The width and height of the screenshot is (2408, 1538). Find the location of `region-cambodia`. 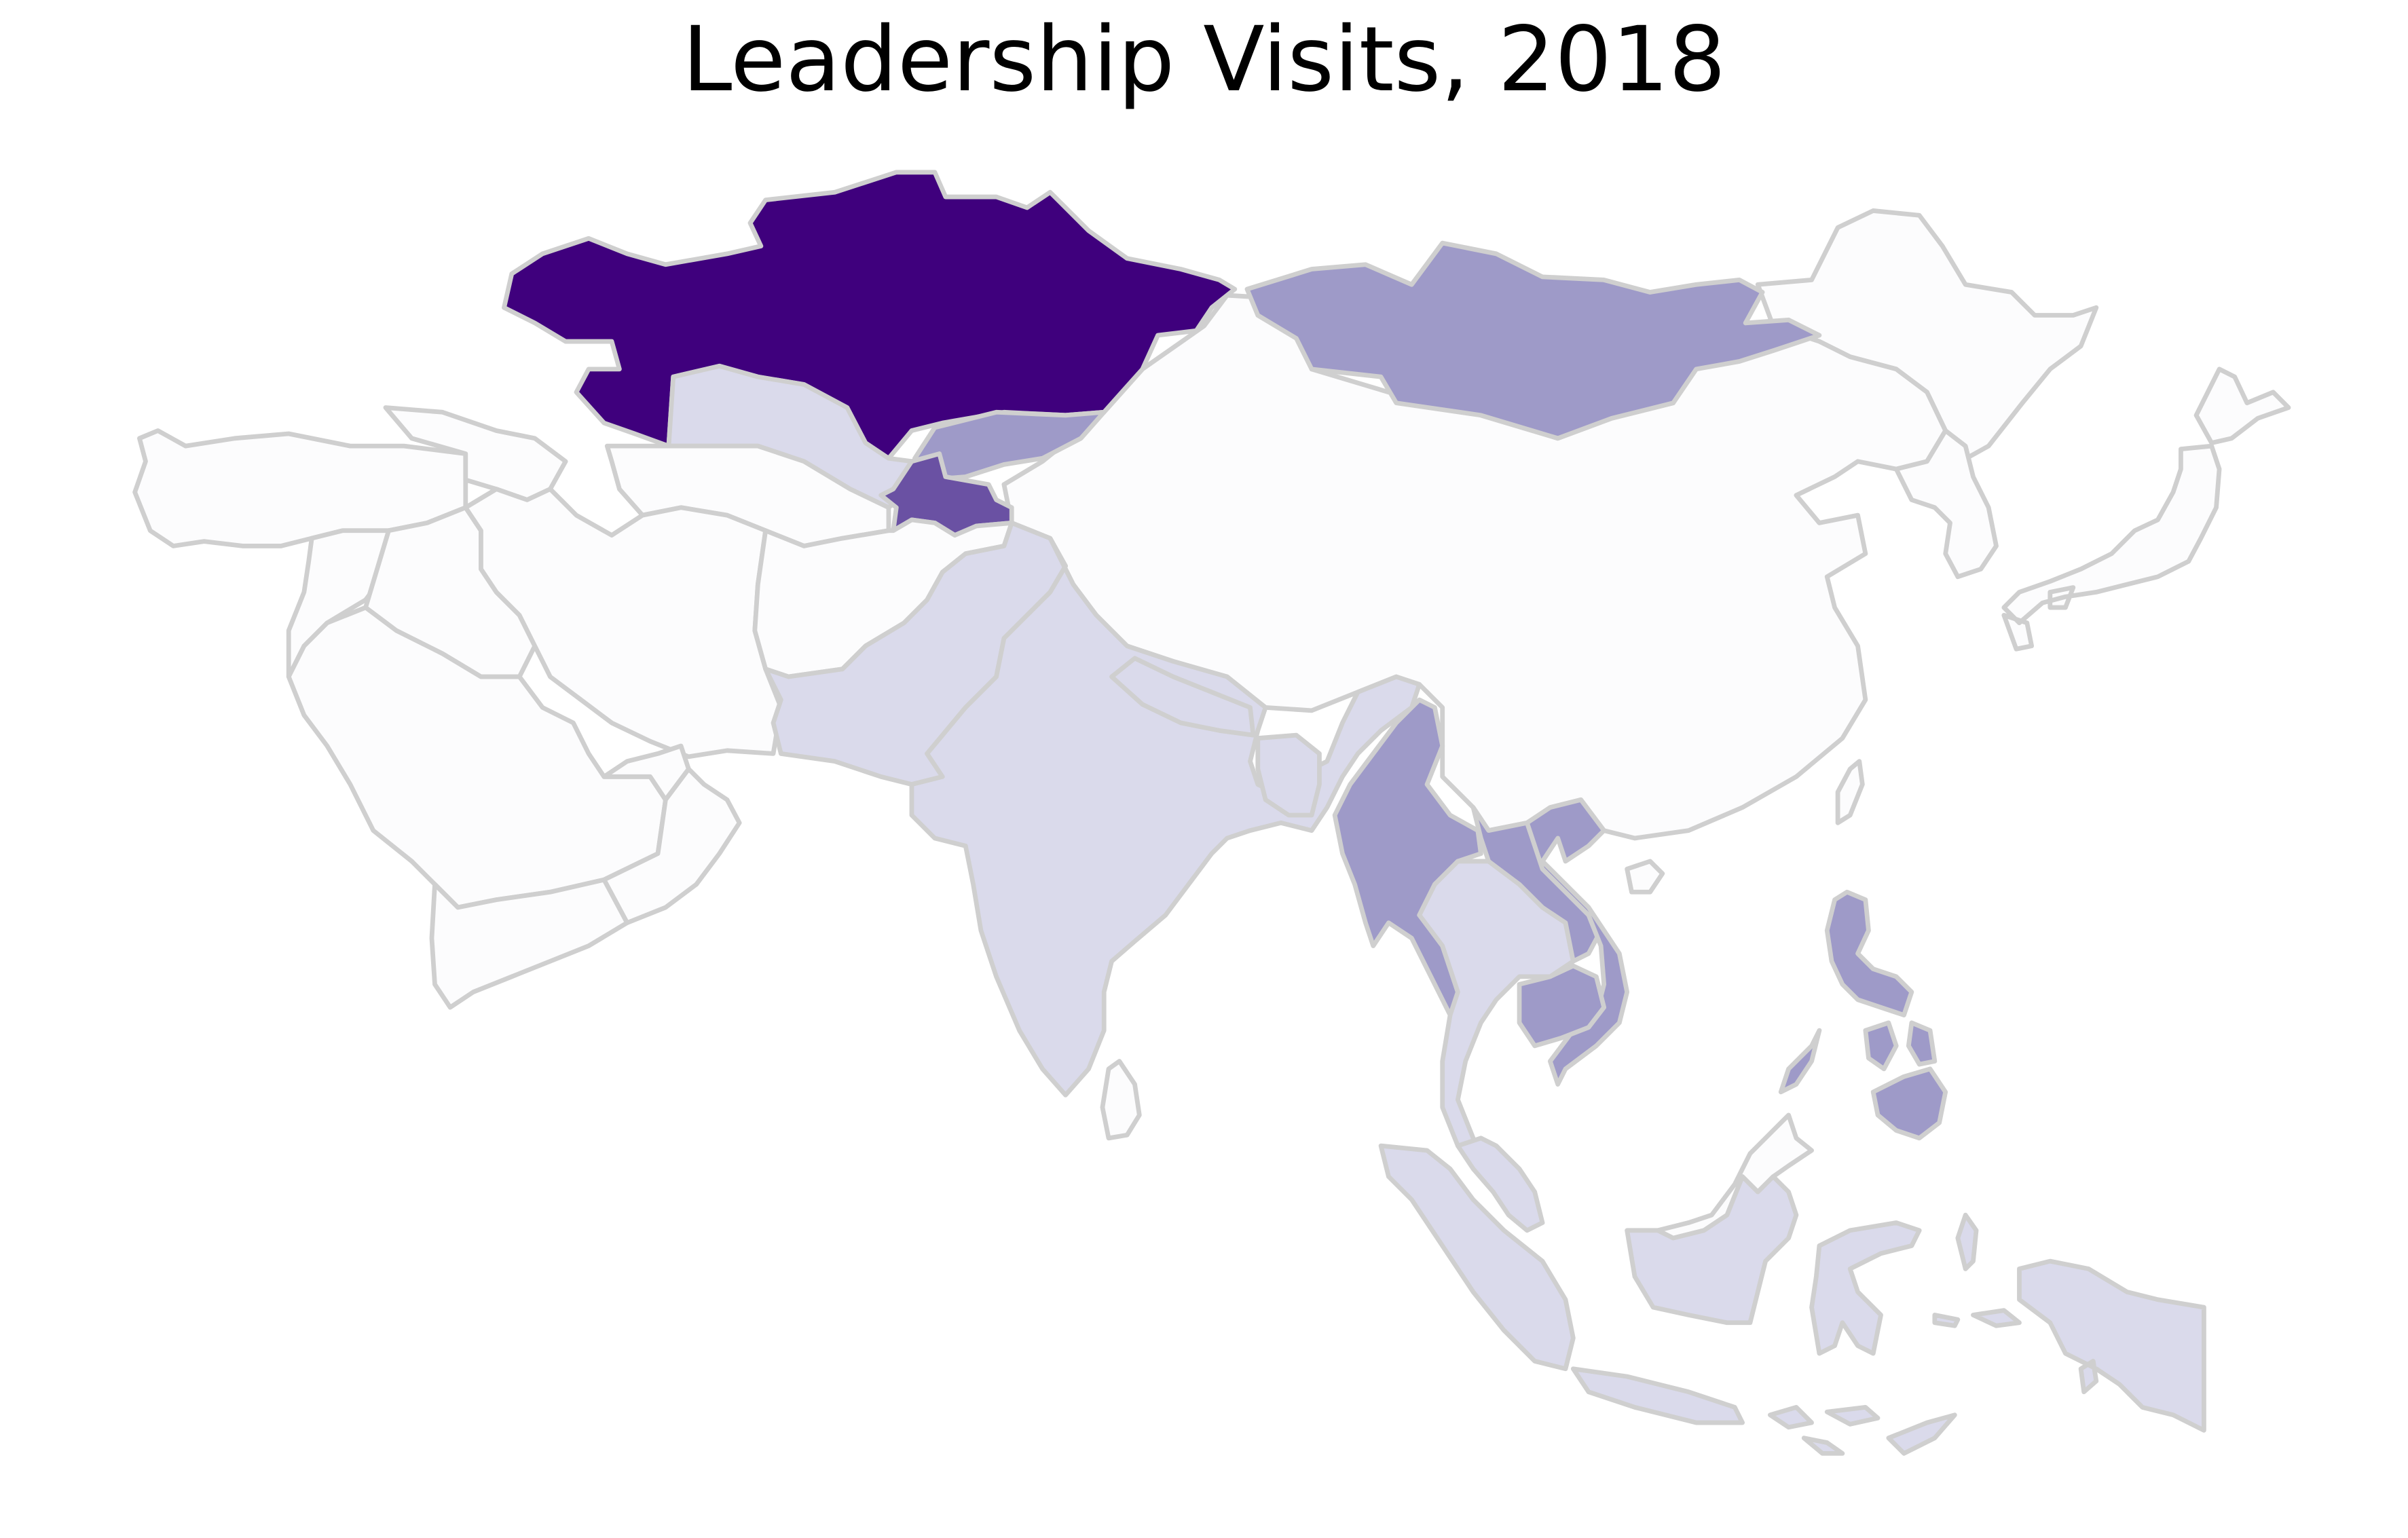

region-cambodia is located at coordinates (1562, 1006).